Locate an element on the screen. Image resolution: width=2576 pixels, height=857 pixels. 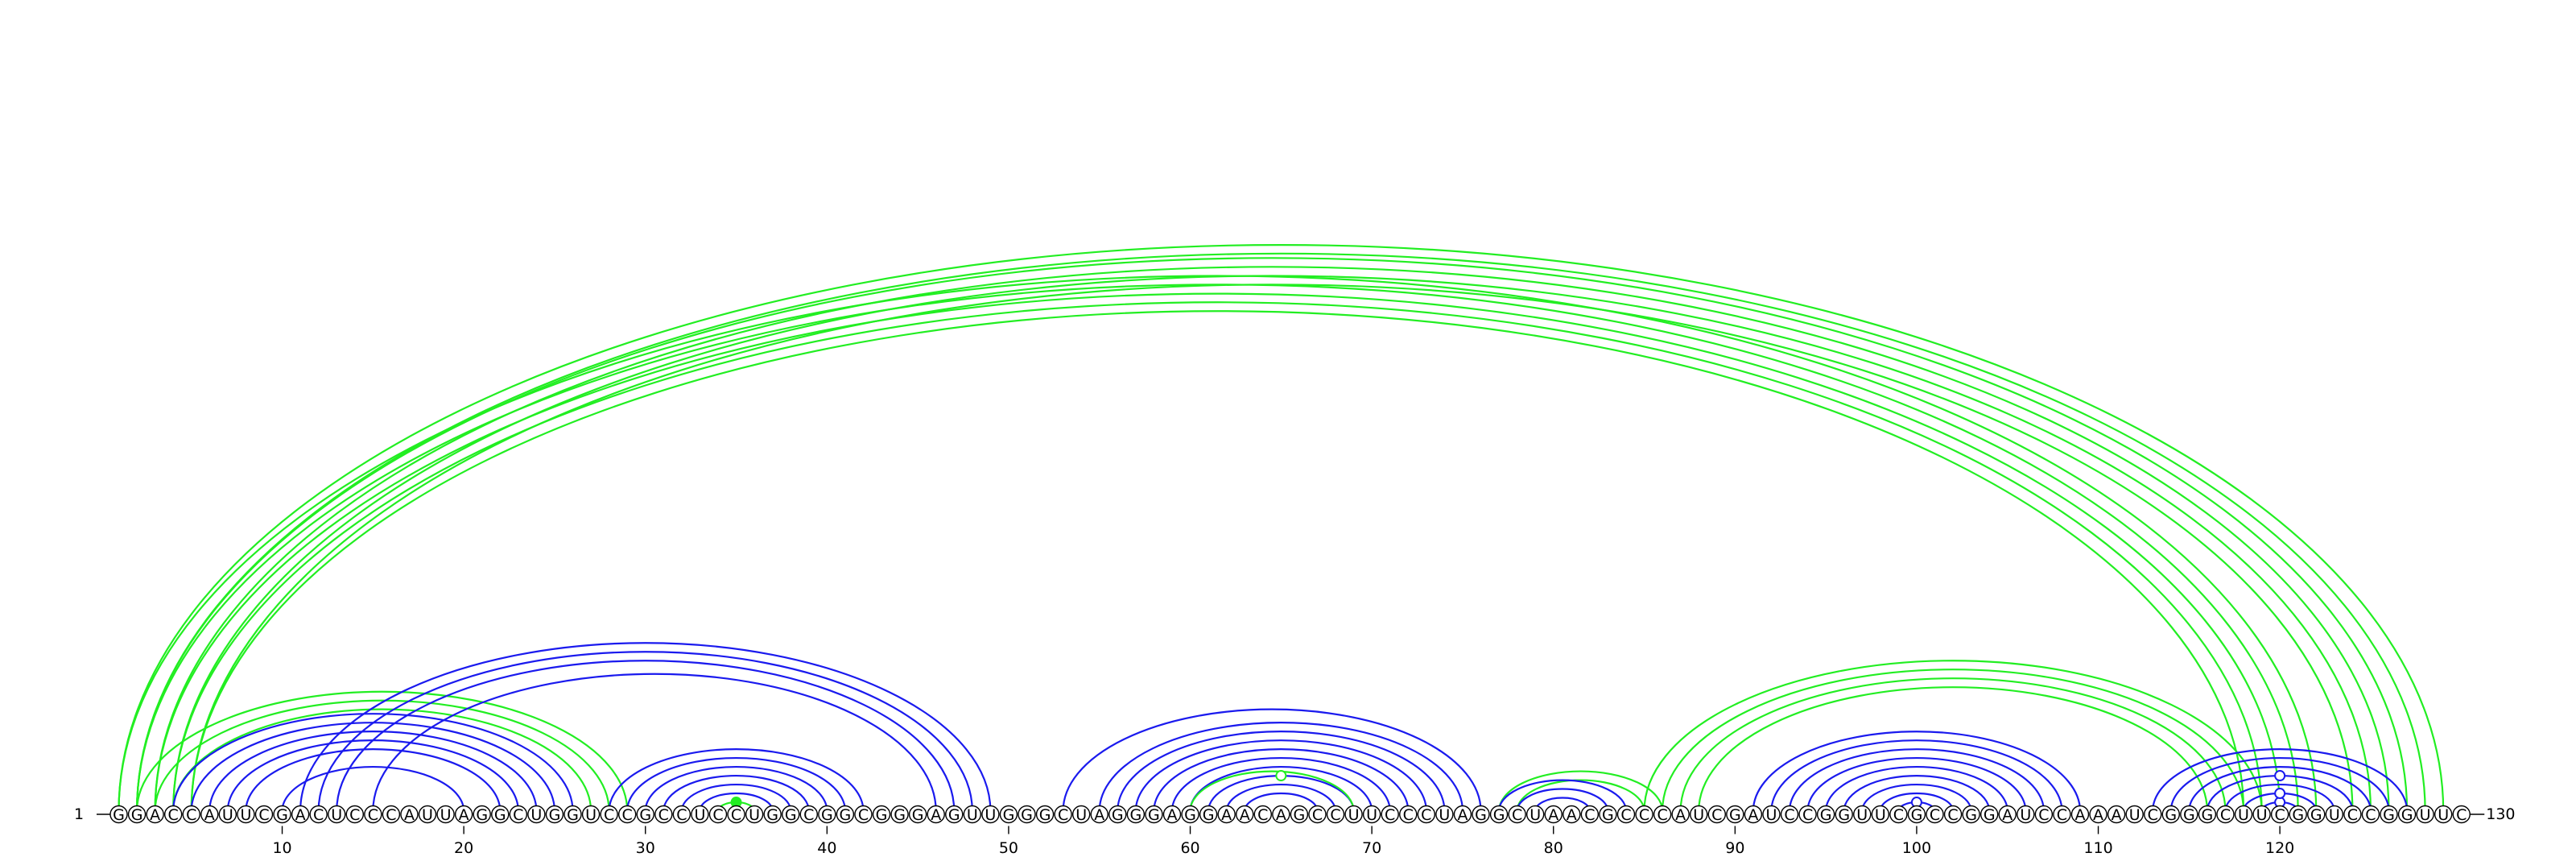
nucleotide-127: G is located at coordinates (2407, 814).